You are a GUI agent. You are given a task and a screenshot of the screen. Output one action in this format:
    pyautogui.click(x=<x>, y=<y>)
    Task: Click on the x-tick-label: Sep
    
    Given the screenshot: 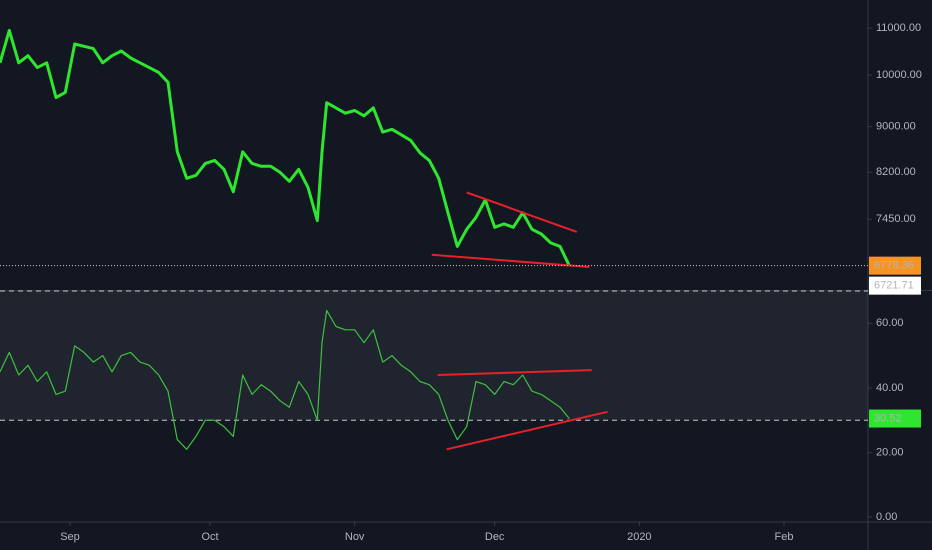 What is the action you would take?
    pyautogui.click(x=70, y=537)
    